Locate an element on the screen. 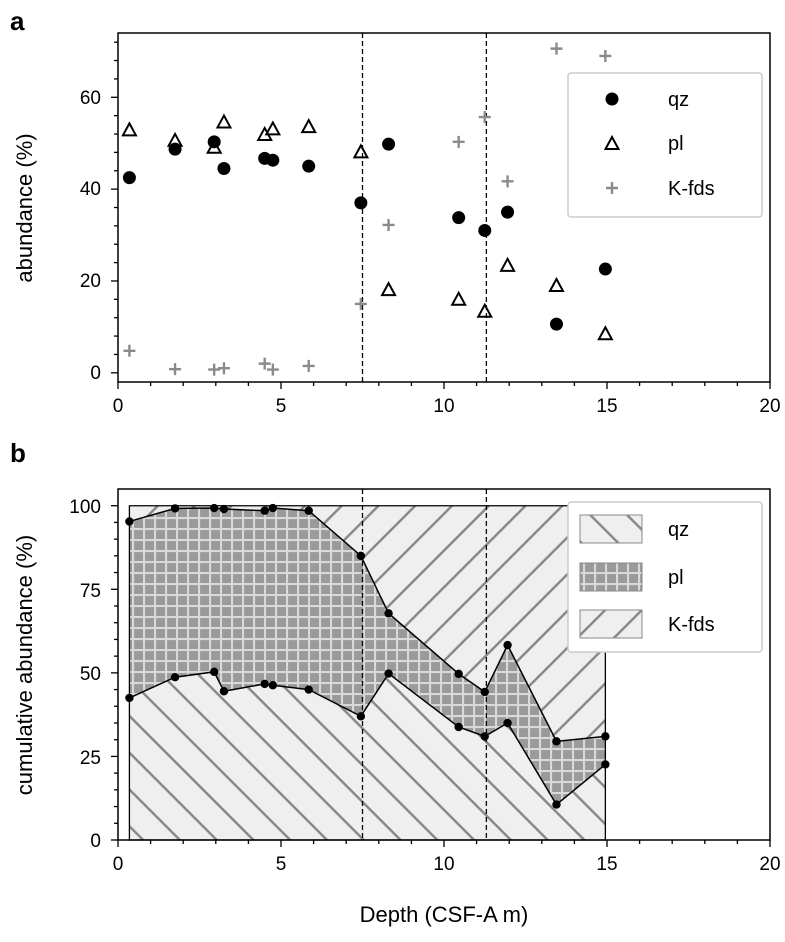  b-ytick-label: 50 is located at coordinates (90, 674).